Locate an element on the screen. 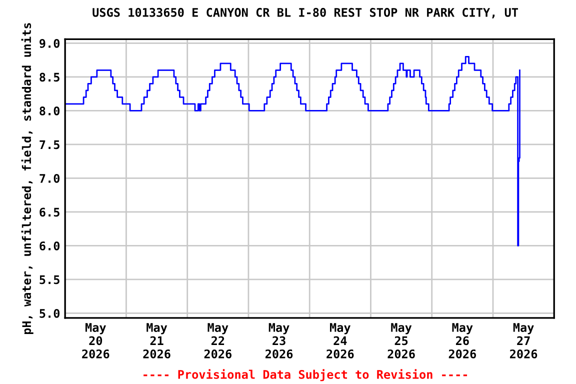 This screenshot has height=384, width=576. x-tick-label: May 27 2026 is located at coordinates (524, 340).